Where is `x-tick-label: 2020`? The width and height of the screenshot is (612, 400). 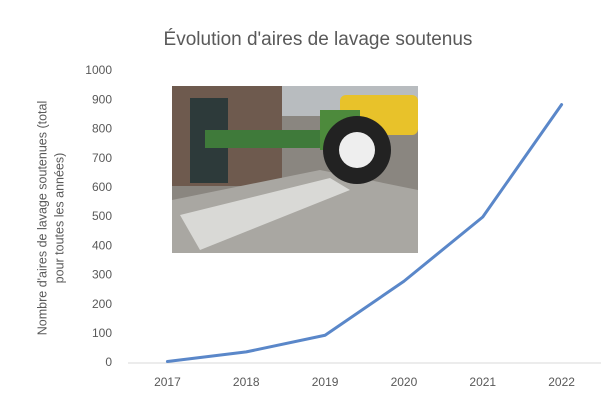
x-tick-label: 2020 is located at coordinates (404, 382).